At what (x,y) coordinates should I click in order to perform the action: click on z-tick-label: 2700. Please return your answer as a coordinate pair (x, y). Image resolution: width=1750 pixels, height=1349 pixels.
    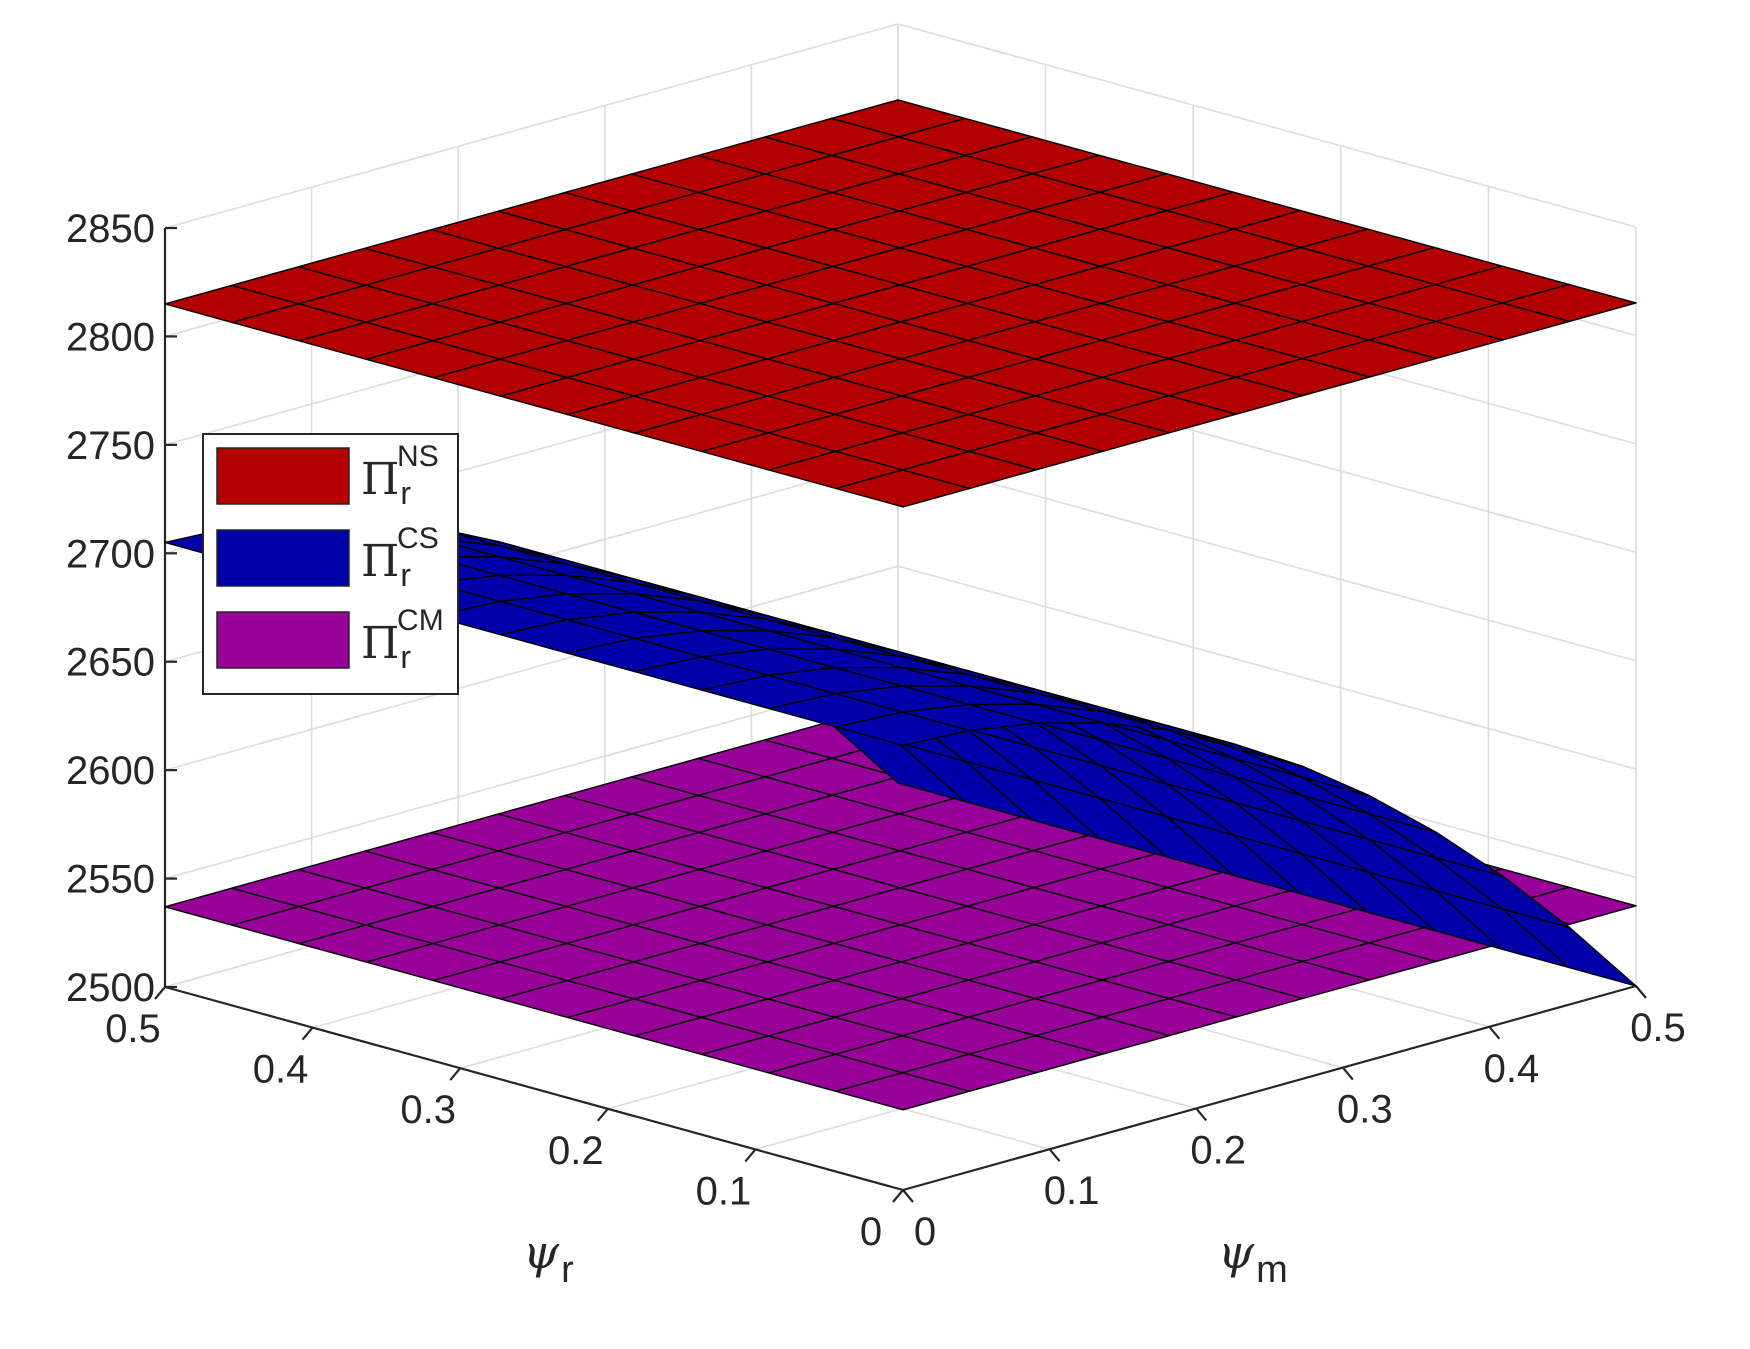
    Looking at the image, I should click on (110, 554).